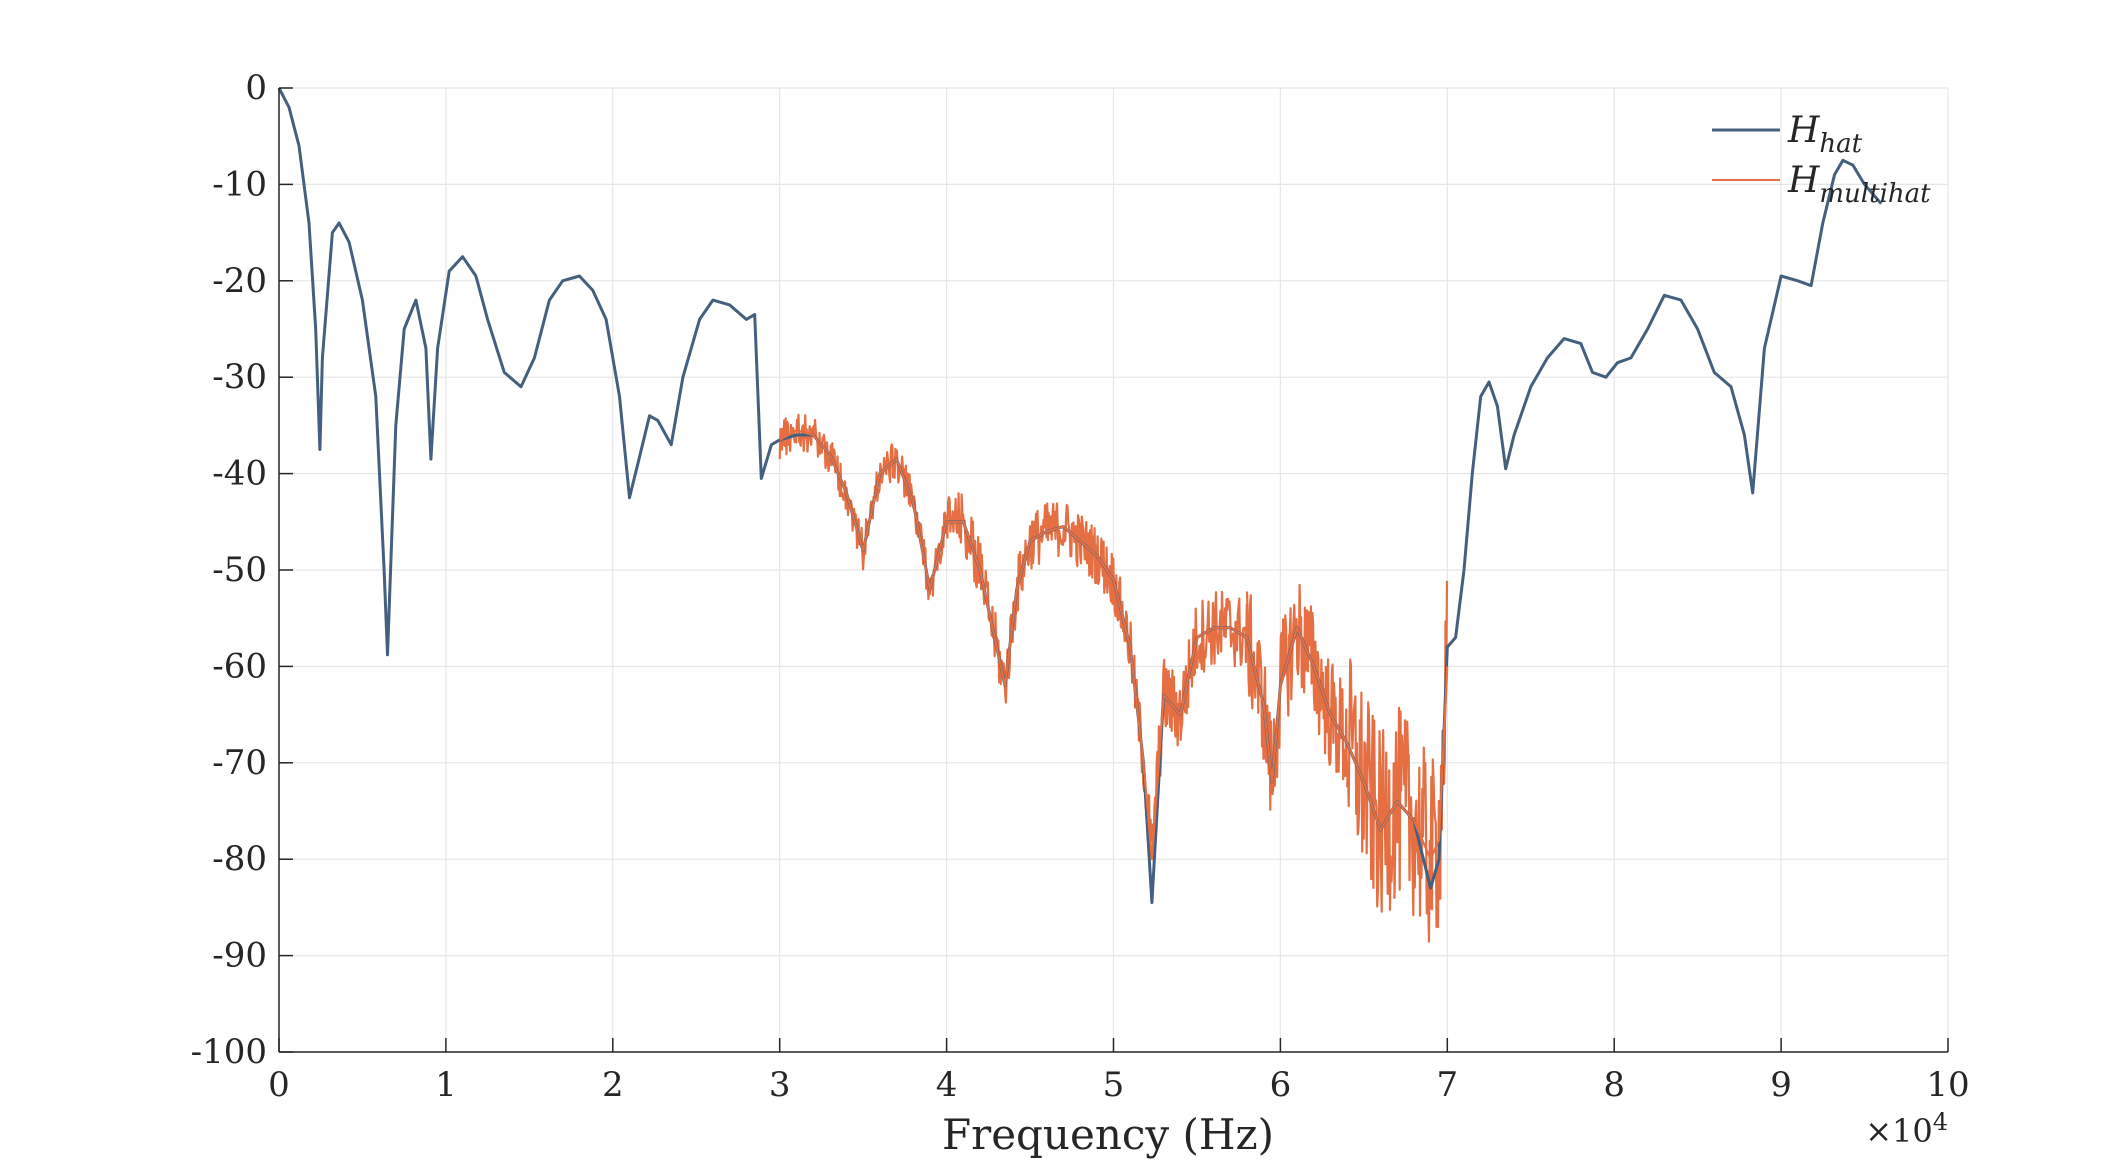 This screenshot has width=2126, height=1173. Describe the element at coordinates (1947, 1085) in the screenshot. I see `x-tick-label: 10` at that location.